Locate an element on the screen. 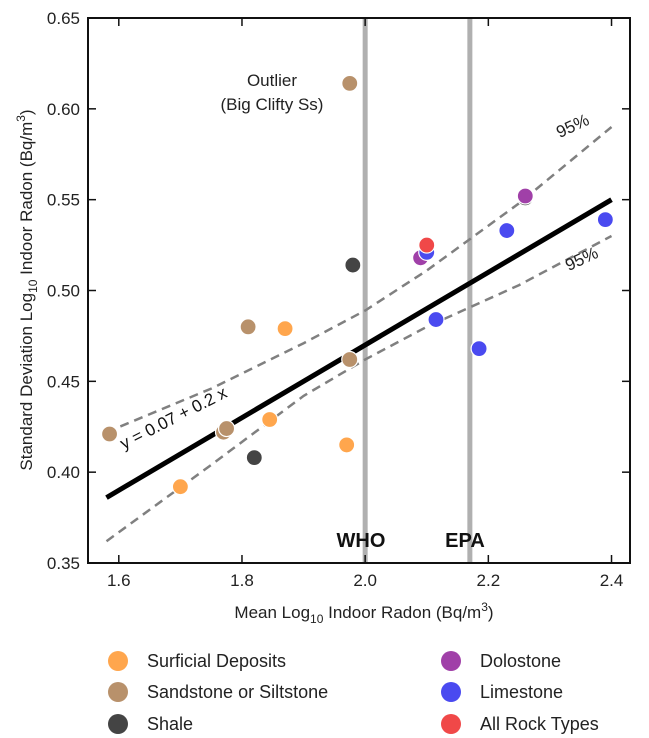 The height and width of the screenshot is (738, 649). confidence-upper-label: 95% is located at coordinates (572, 126).